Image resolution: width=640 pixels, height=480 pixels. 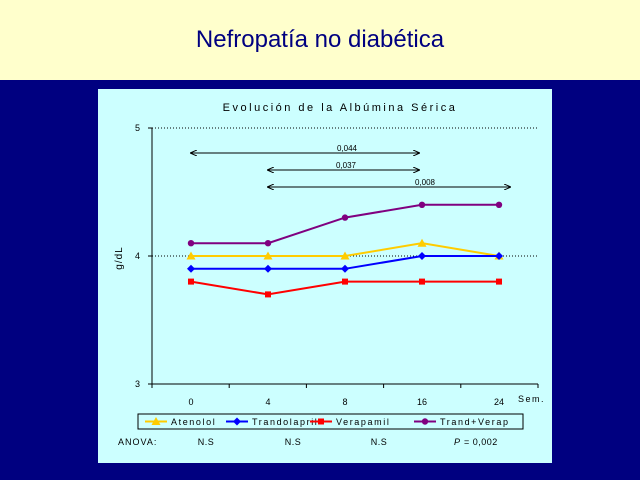 I want to click on series-line-trand-verap, so click(x=345, y=224).